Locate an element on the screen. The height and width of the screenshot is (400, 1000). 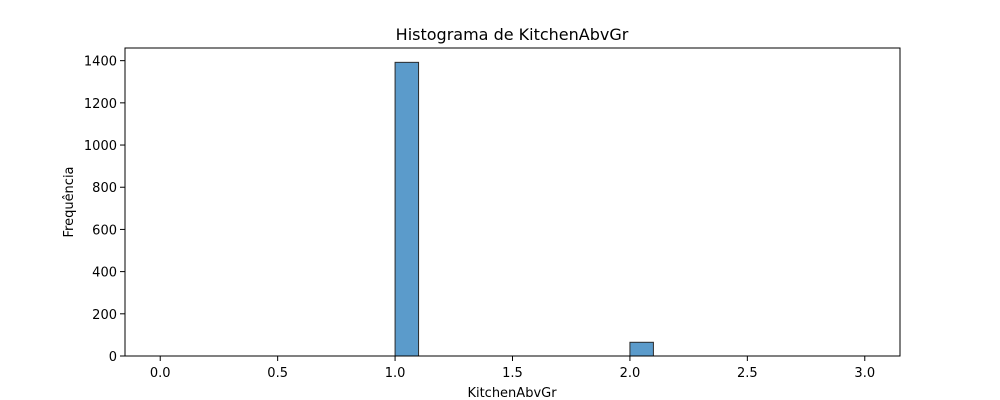
x-tick-label: 1.0 is located at coordinates (395, 373).